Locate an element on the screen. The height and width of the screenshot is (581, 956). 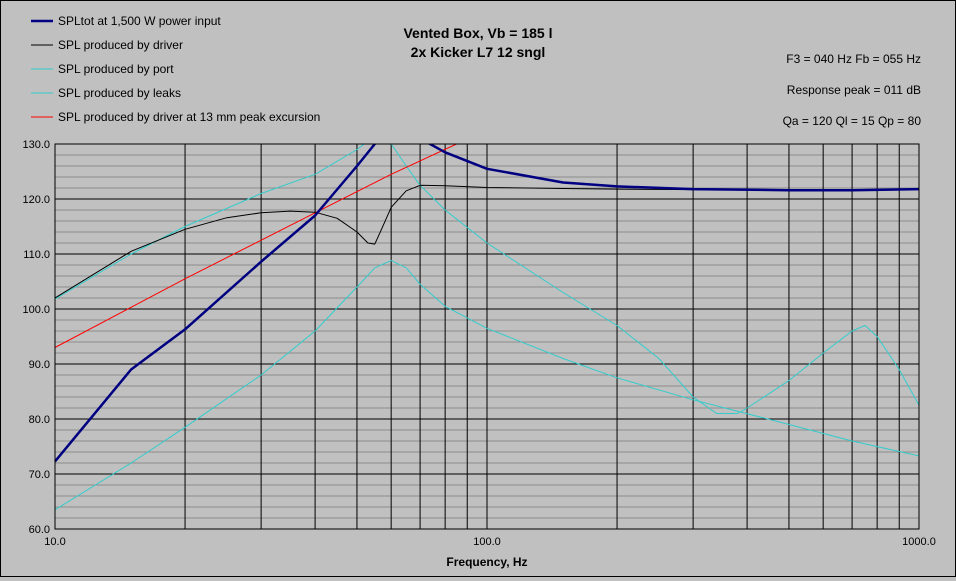
legend-label: SPLtot at 1,500 W power input is located at coordinates (139, 21).